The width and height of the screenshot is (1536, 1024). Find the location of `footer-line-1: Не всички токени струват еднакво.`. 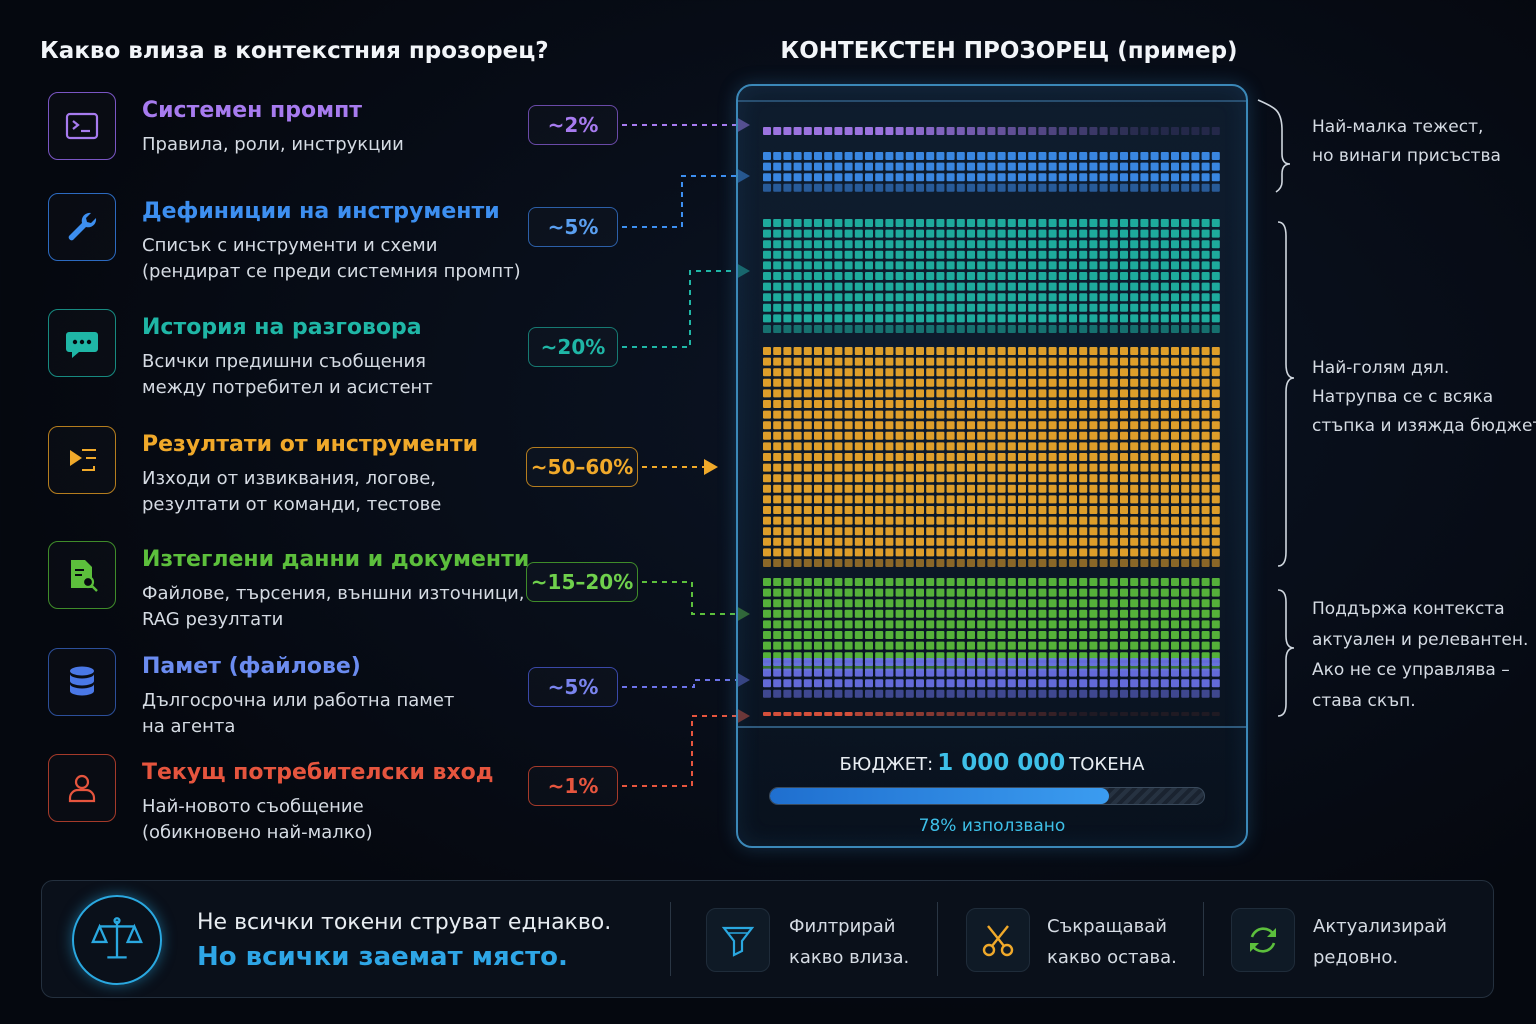

footer-line-1: Не всички токени струват еднакво. is located at coordinates (404, 922).